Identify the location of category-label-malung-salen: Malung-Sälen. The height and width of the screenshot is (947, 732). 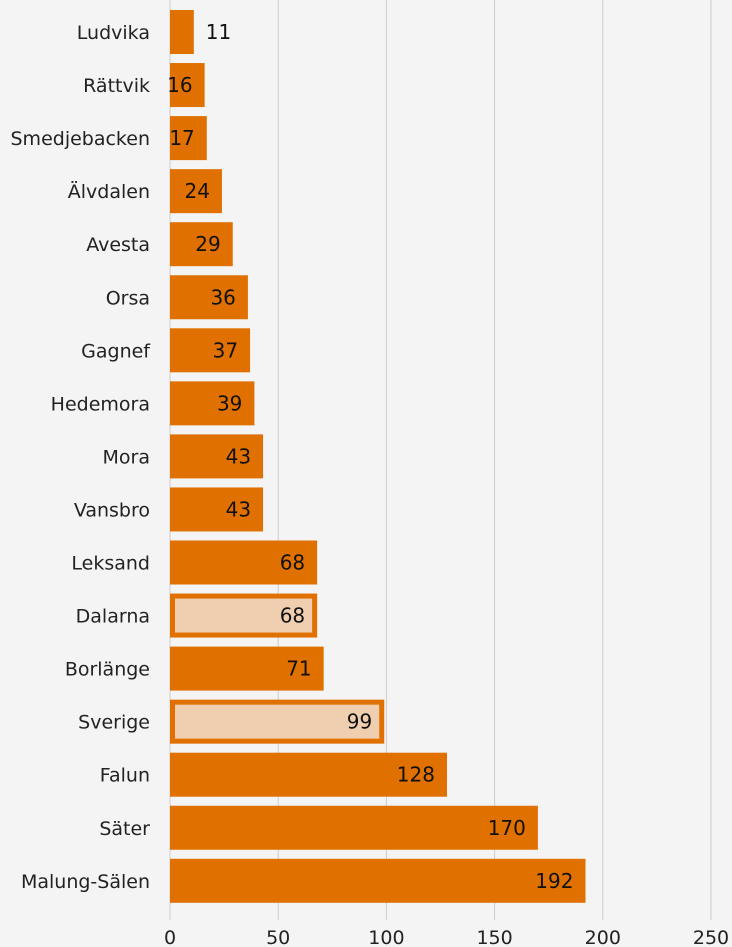
(85, 882).